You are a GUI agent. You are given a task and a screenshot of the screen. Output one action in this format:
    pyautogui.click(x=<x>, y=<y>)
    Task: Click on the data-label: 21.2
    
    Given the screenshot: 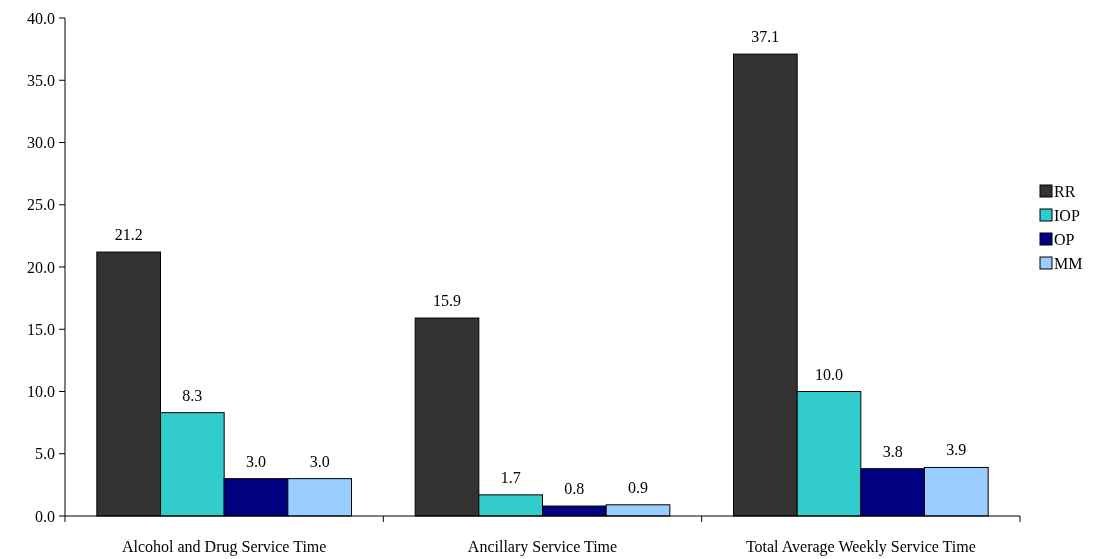 What is the action you would take?
    pyautogui.click(x=128, y=235)
    